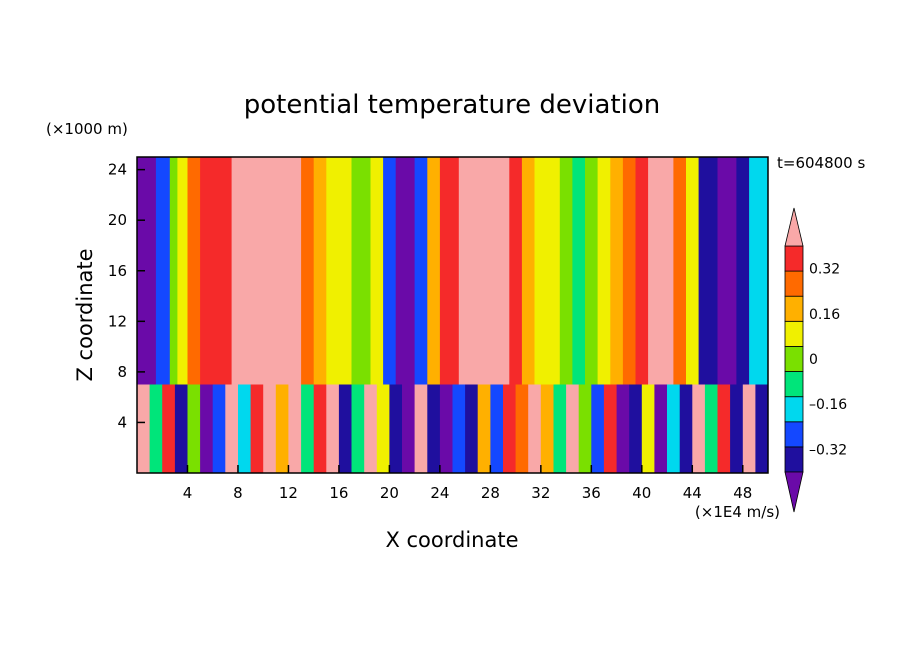 This screenshot has width=904, height=654. Describe the element at coordinates (451, 540) in the screenshot. I see `x-axis-label: X coordinate` at that location.